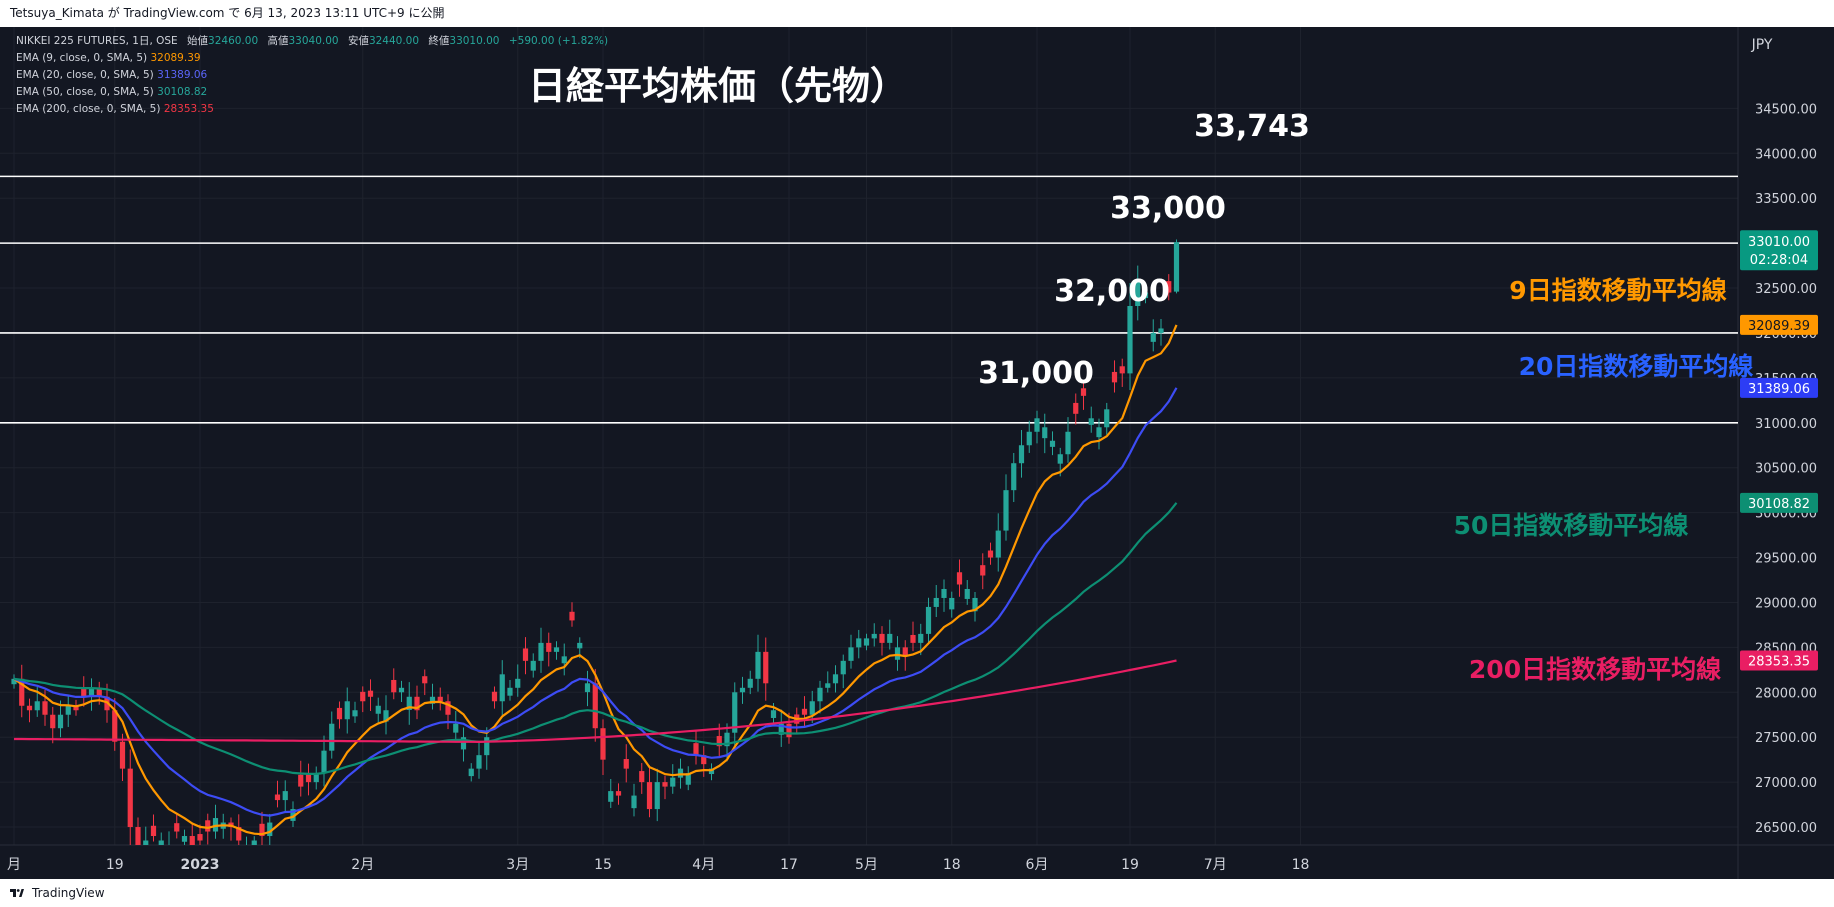 The image size is (1834, 907). What do you see at coordinates (17, 893) in the screenshot?
I see `tradingview-logo-icon` at bounding box center [17, 893].